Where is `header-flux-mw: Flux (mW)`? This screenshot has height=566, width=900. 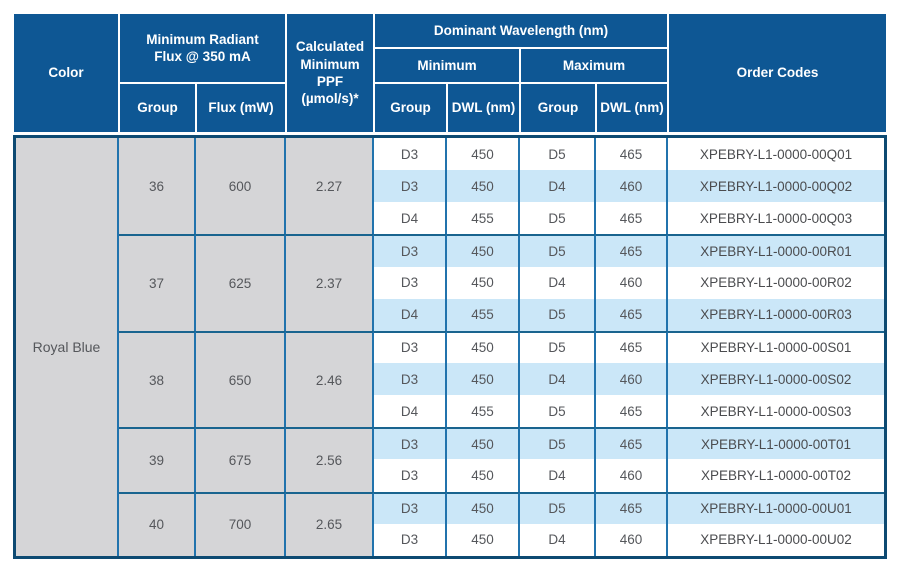 header-flux-mw: Flux (mW) is located at coordinates (241, 108).